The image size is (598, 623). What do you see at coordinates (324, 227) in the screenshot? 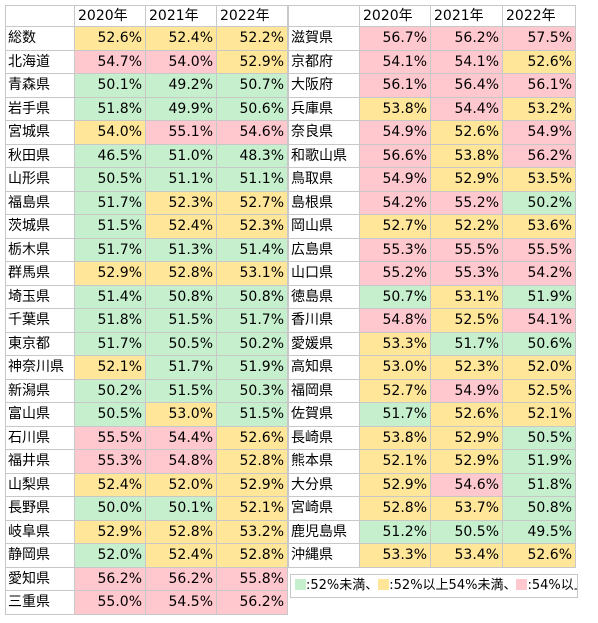
I see `prefecture-name: 岡山県` at bounding box center [324, 227].